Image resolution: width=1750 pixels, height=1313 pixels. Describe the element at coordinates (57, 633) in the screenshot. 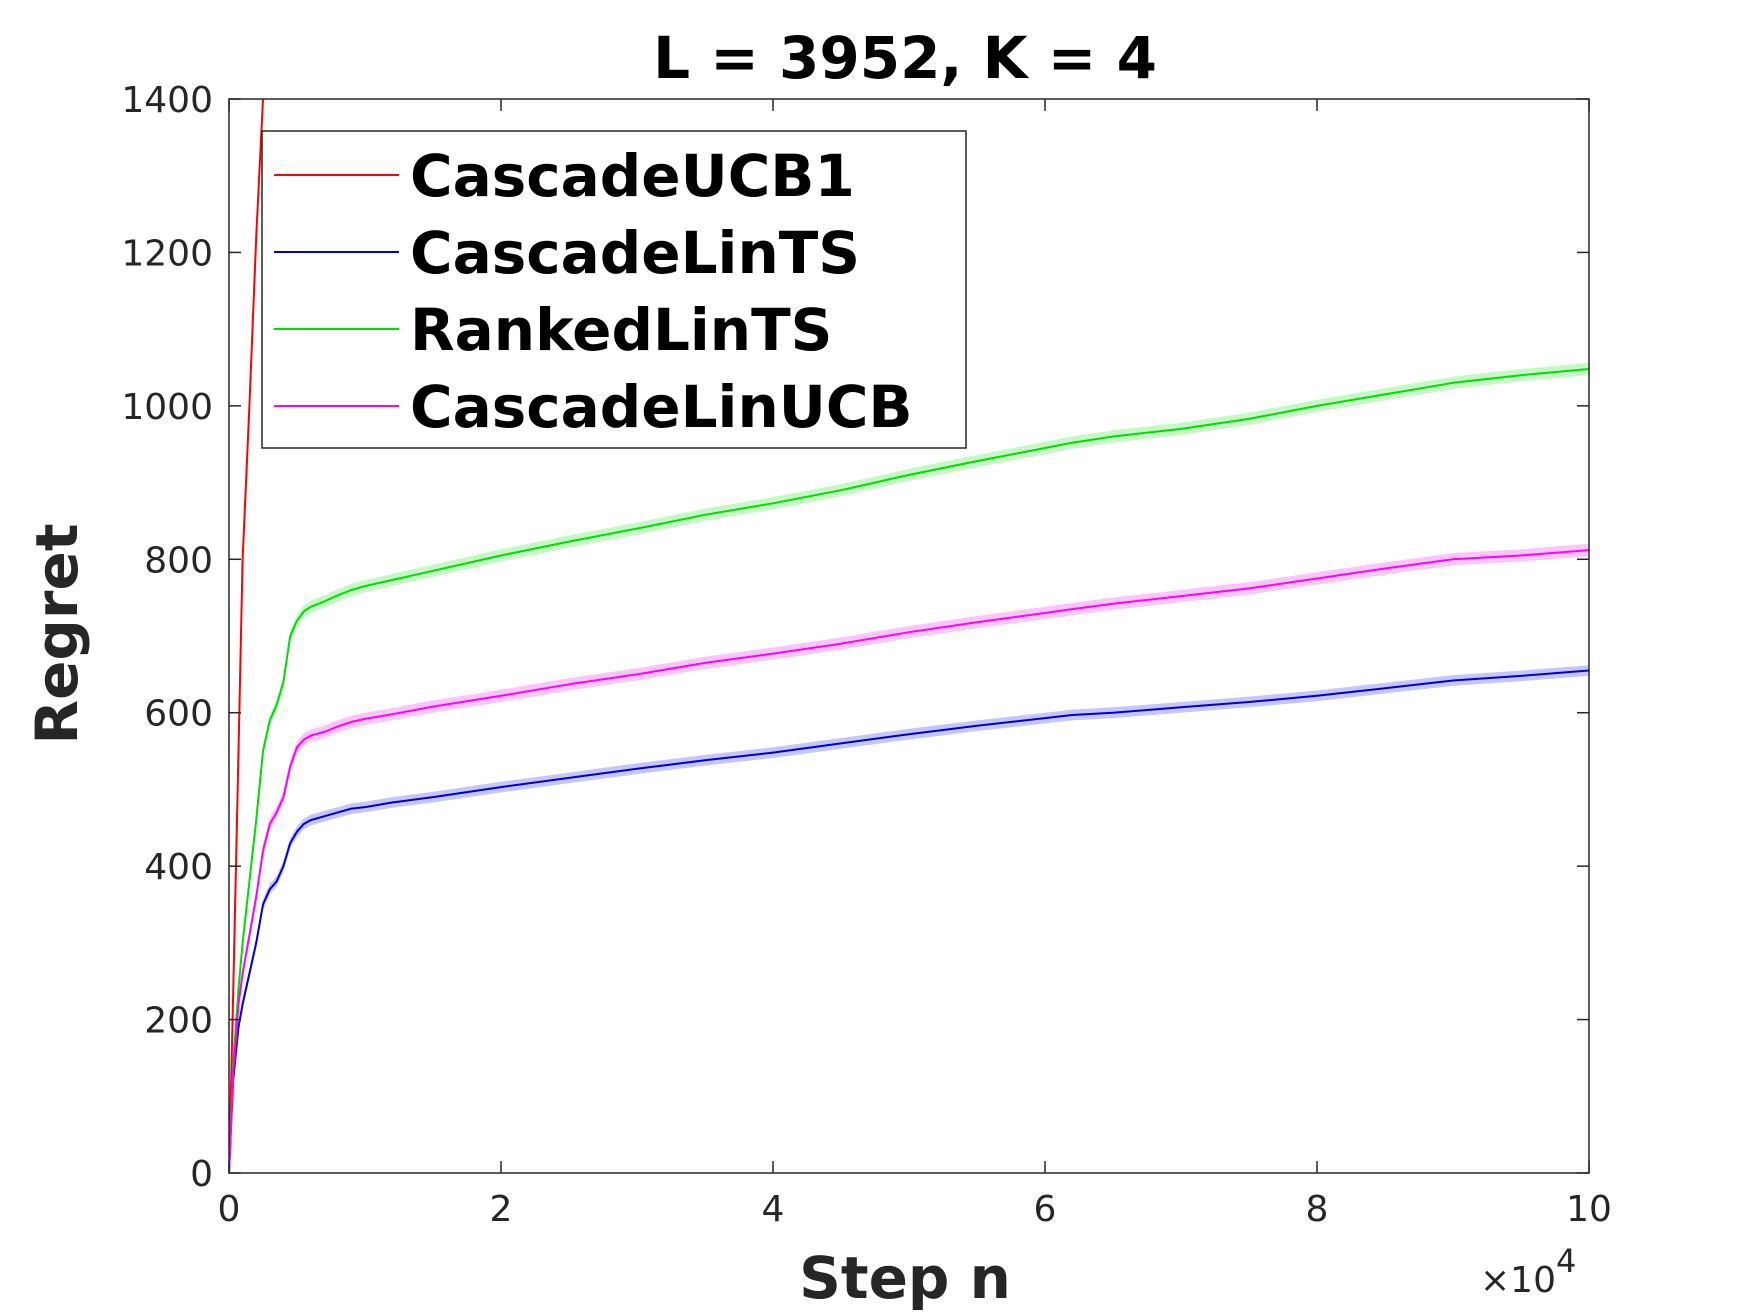

I see `y-axis-label: Regret` at that location.